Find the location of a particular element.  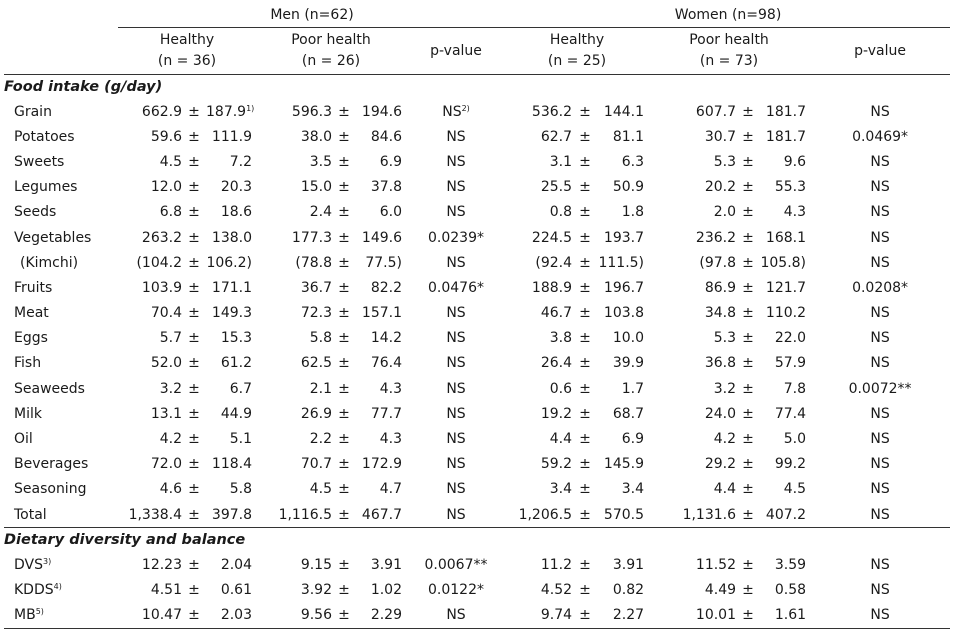

men-pvalue-header: p-value is located at coordinates (456, 51).